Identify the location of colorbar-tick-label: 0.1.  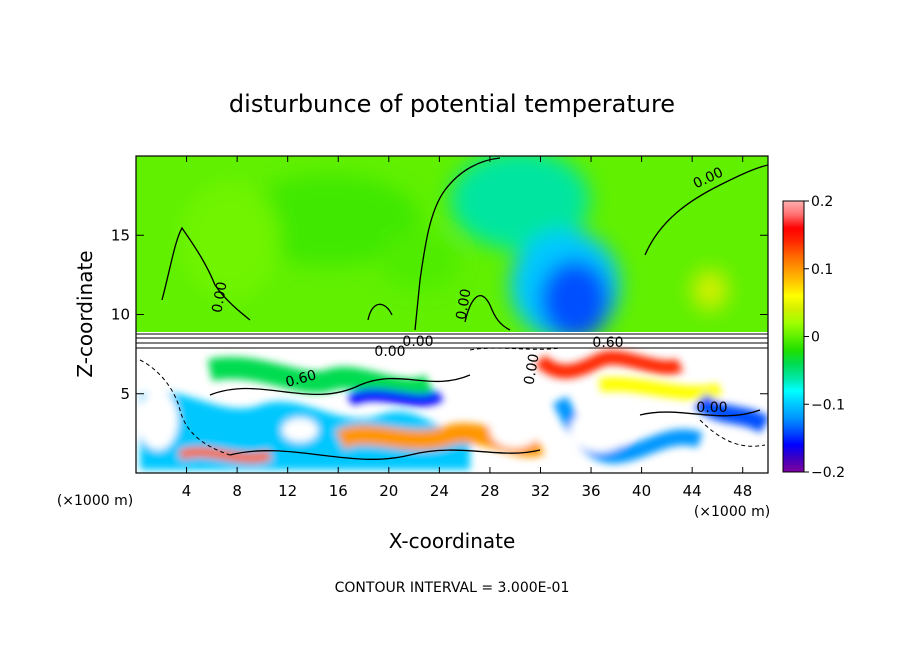
(822, 270).